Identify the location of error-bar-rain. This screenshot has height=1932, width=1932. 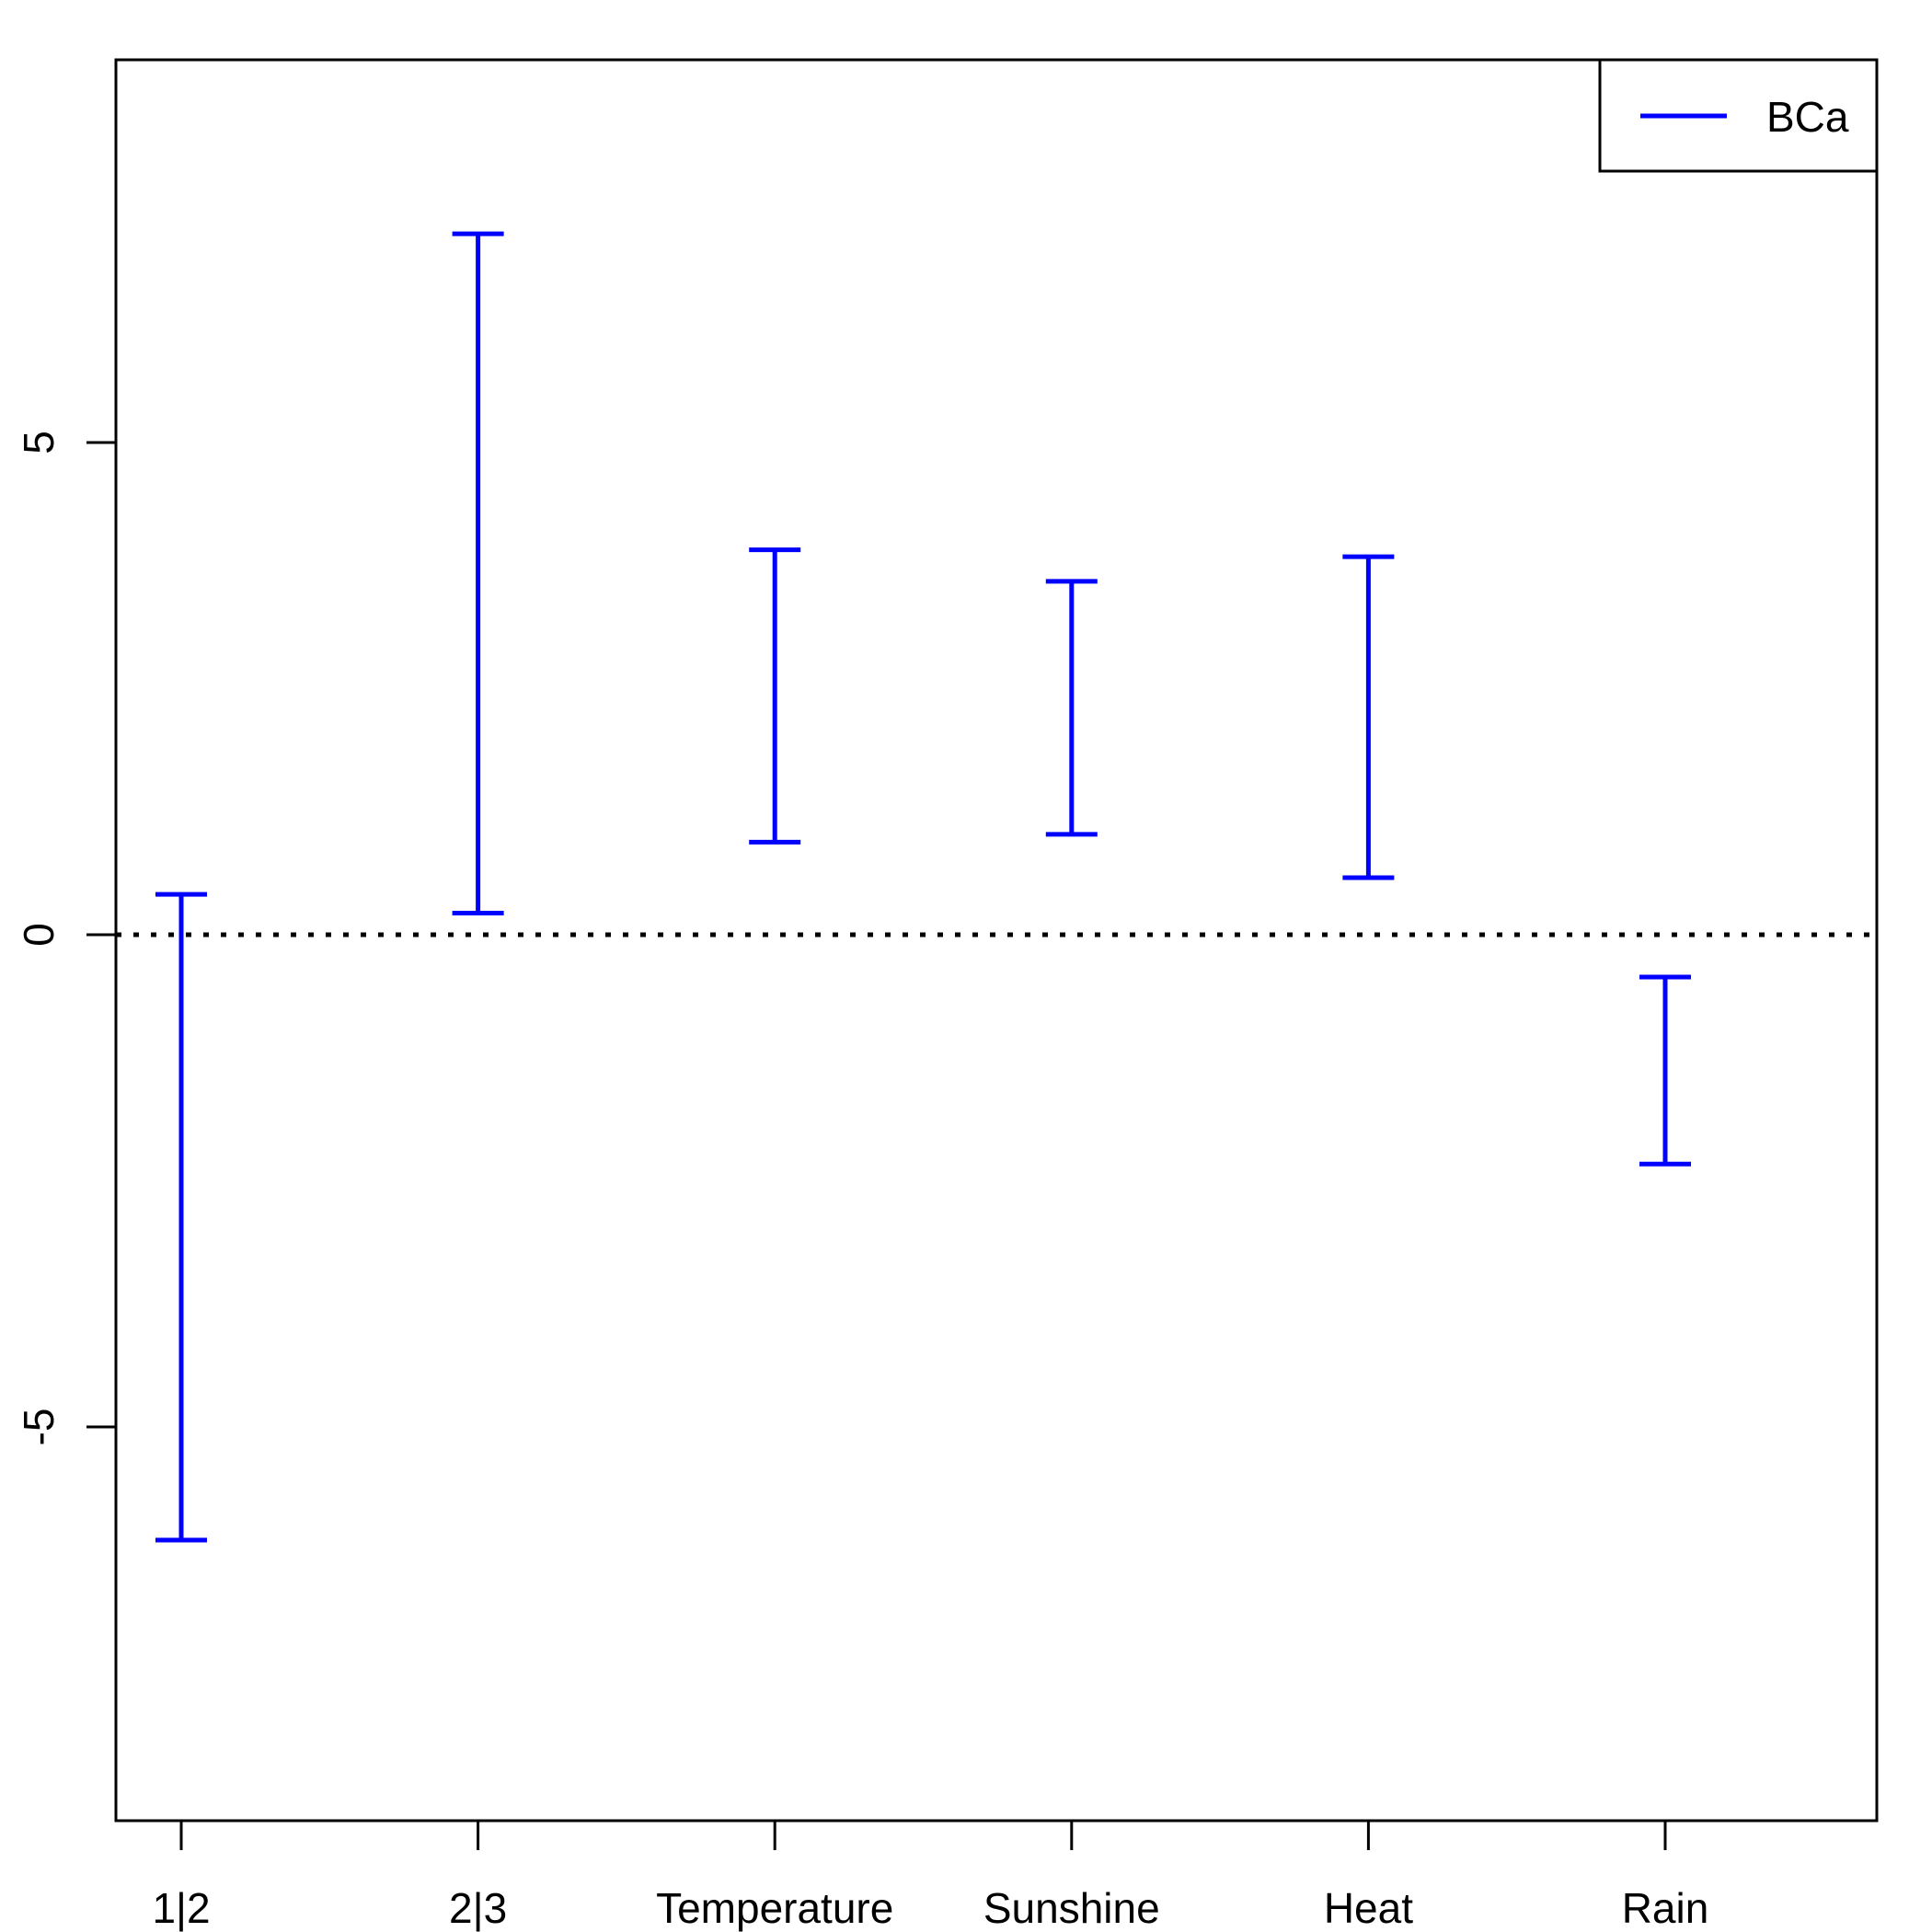
(1665, 1070).